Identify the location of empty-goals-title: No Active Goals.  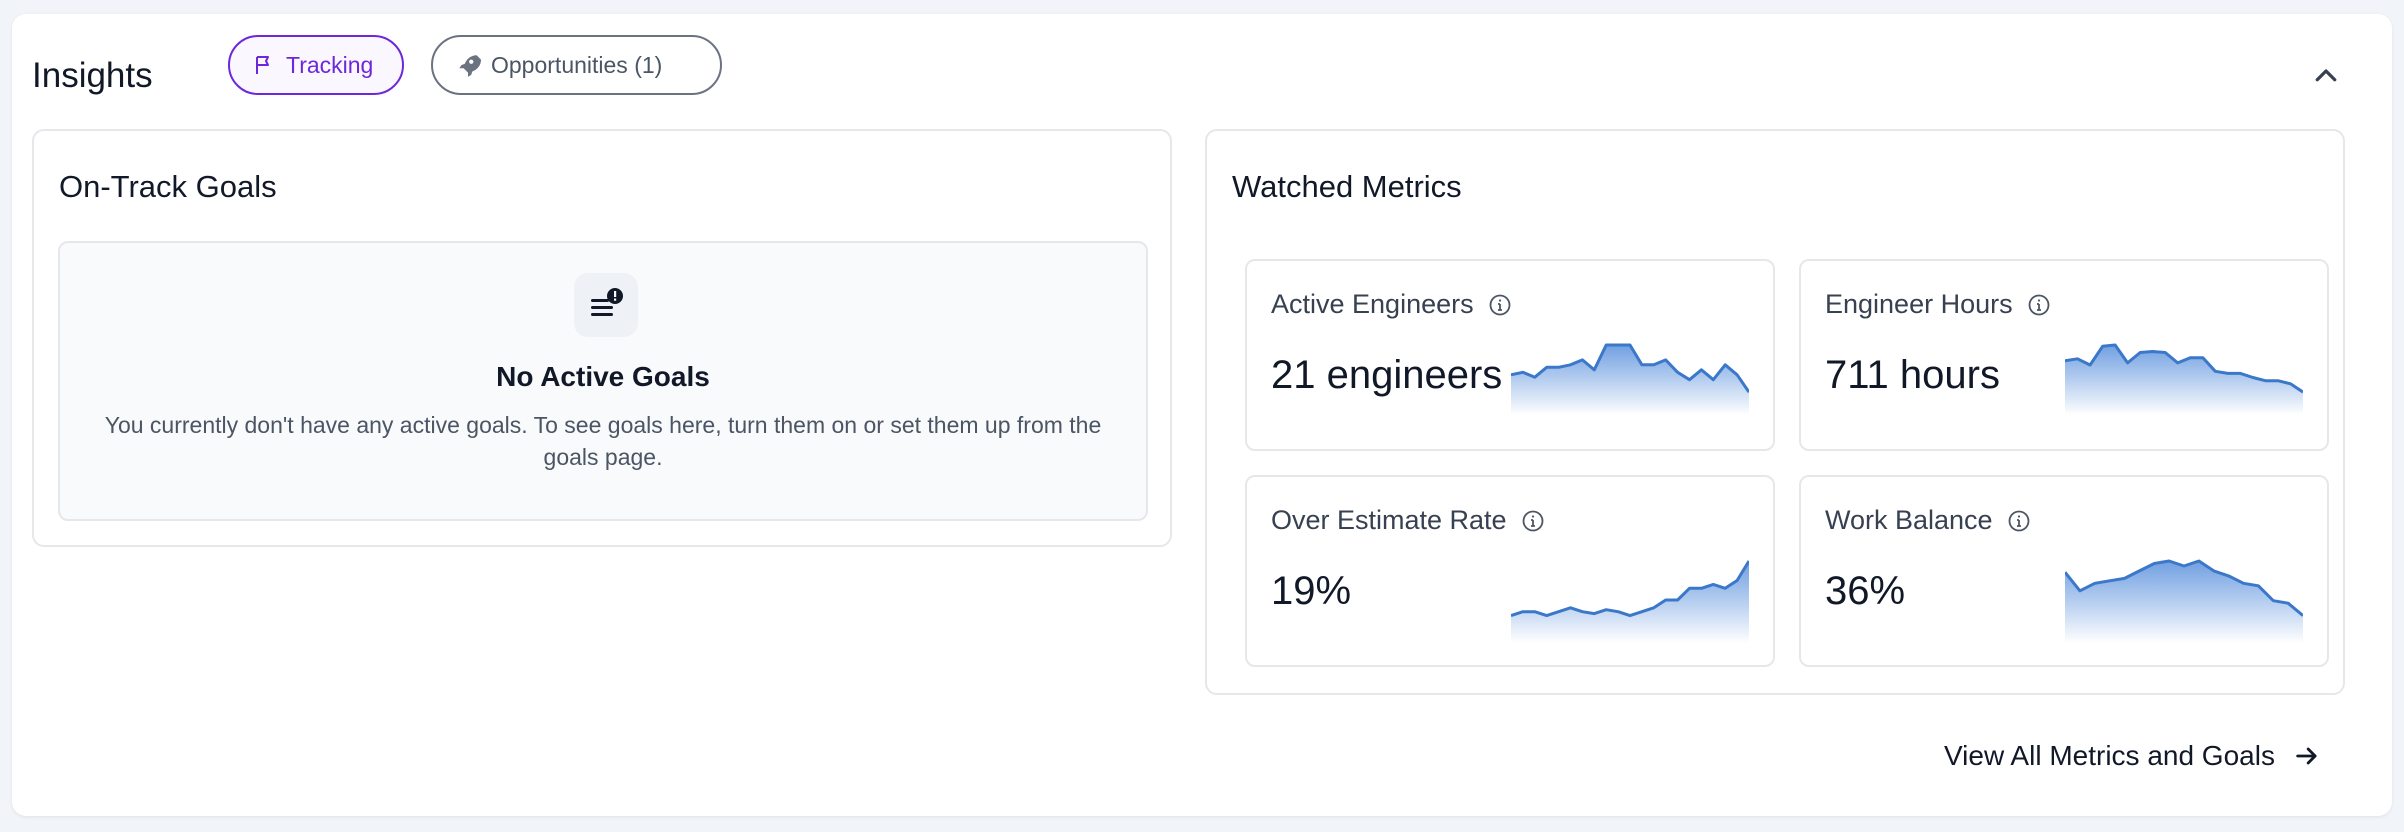
(603, 376).